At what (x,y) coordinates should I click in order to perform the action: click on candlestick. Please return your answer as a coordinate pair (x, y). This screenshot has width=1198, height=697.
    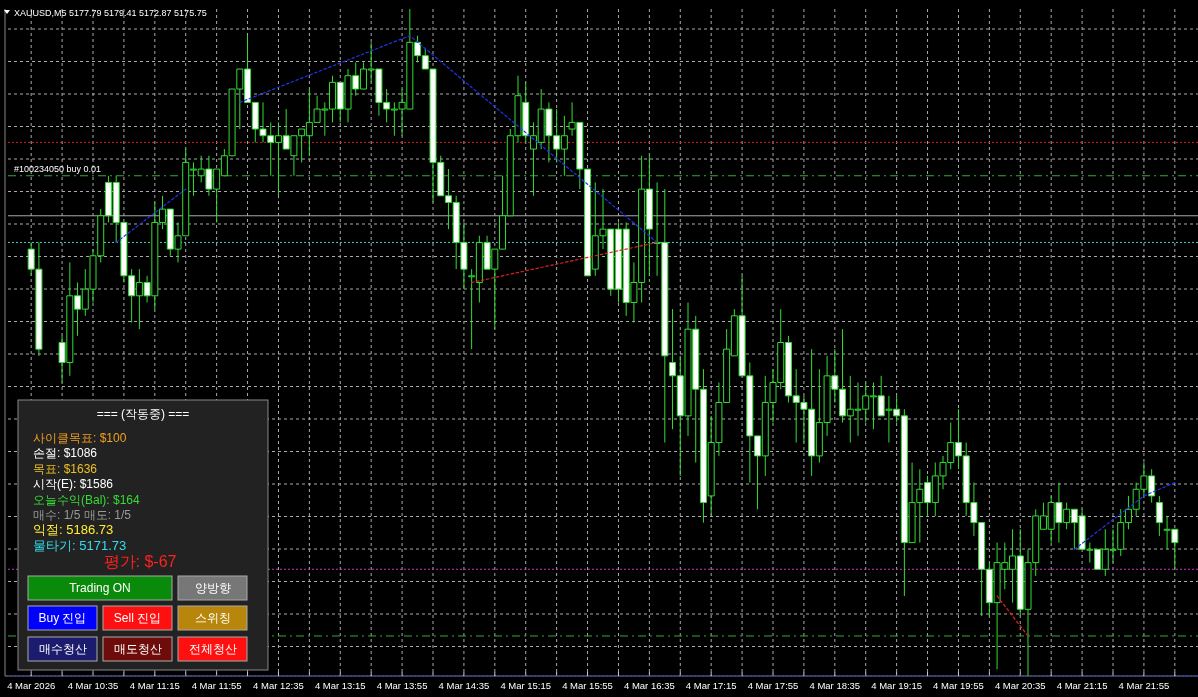
    Looking at the image, I should click on (1159, 516).